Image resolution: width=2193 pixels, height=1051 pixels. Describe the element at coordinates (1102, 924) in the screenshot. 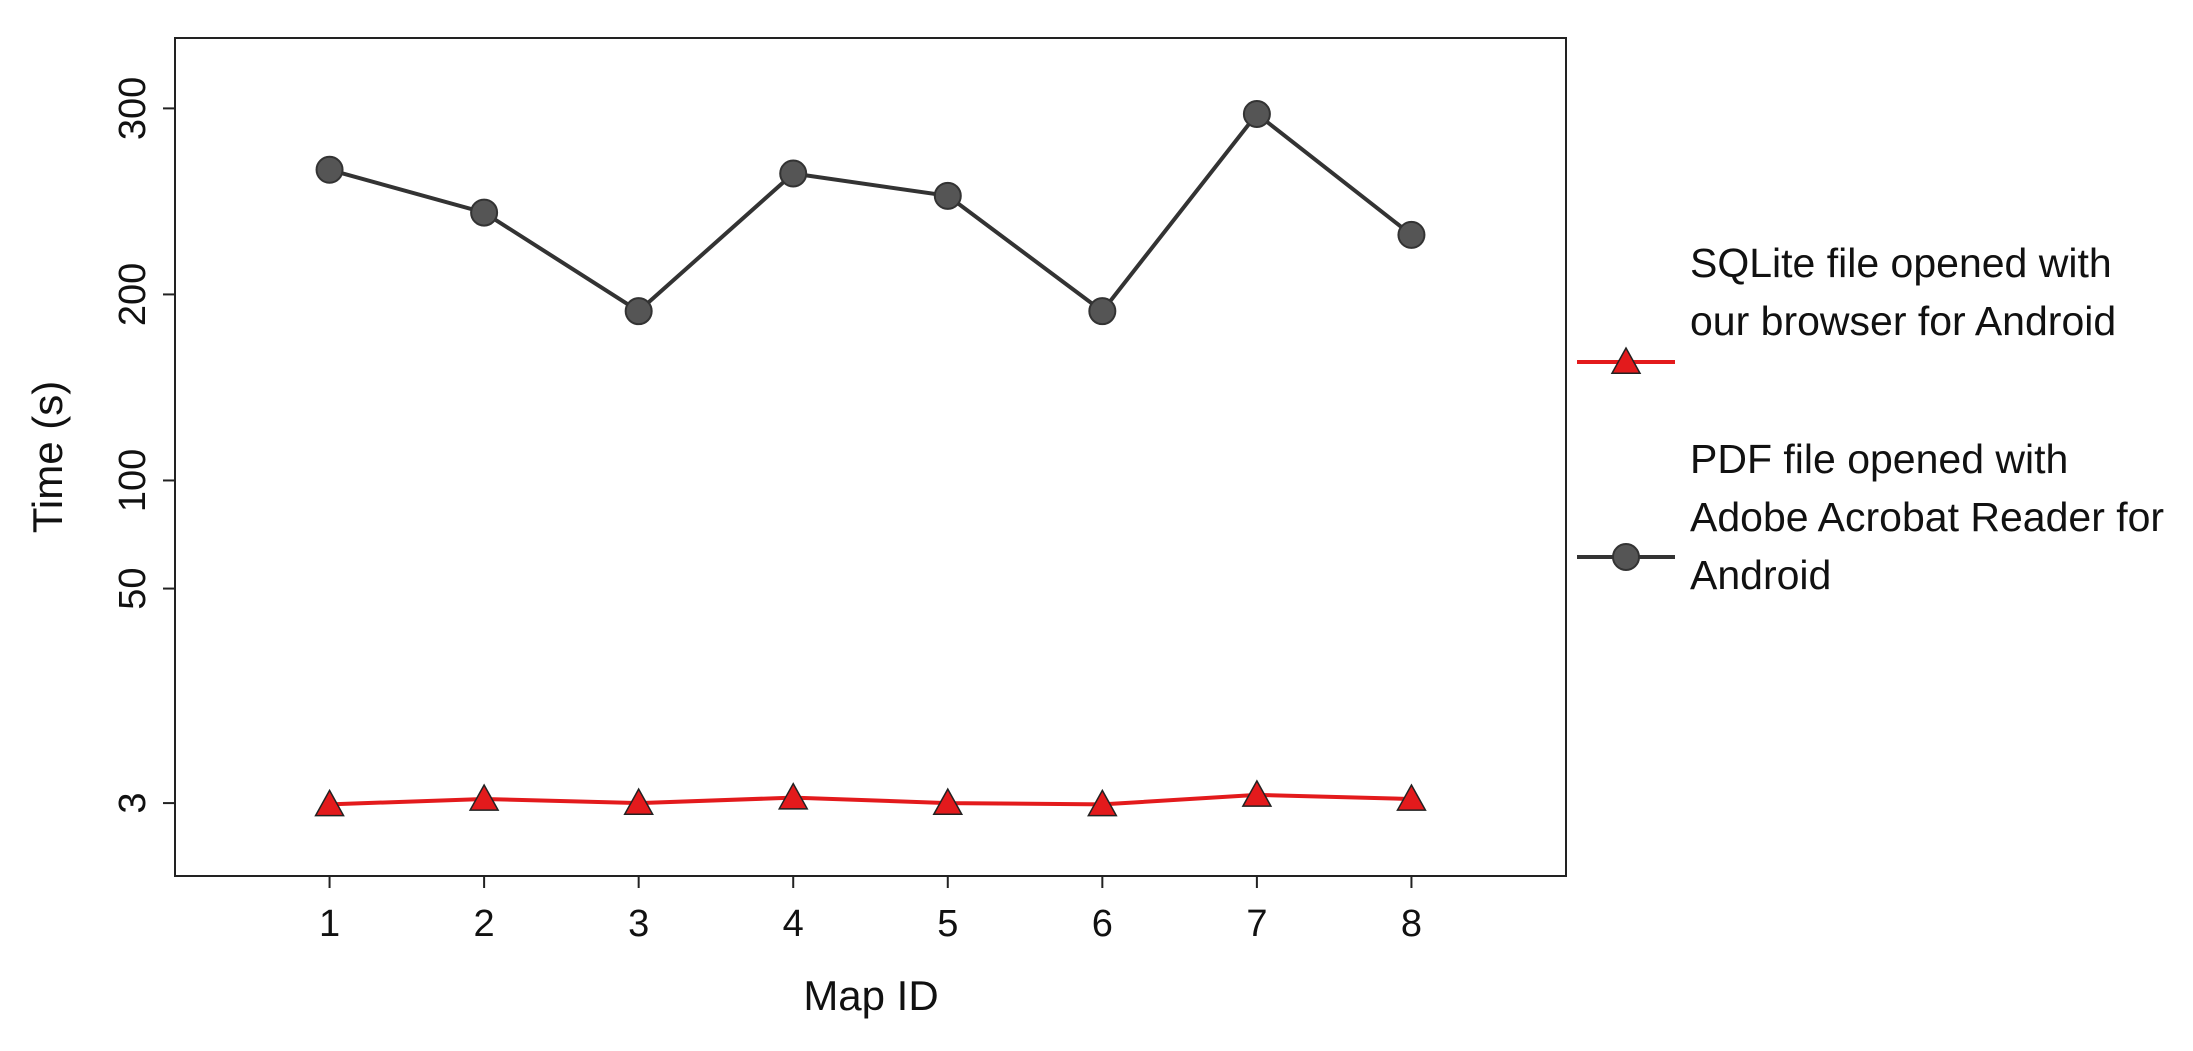

I see `x-tick-label: 6` at that location.